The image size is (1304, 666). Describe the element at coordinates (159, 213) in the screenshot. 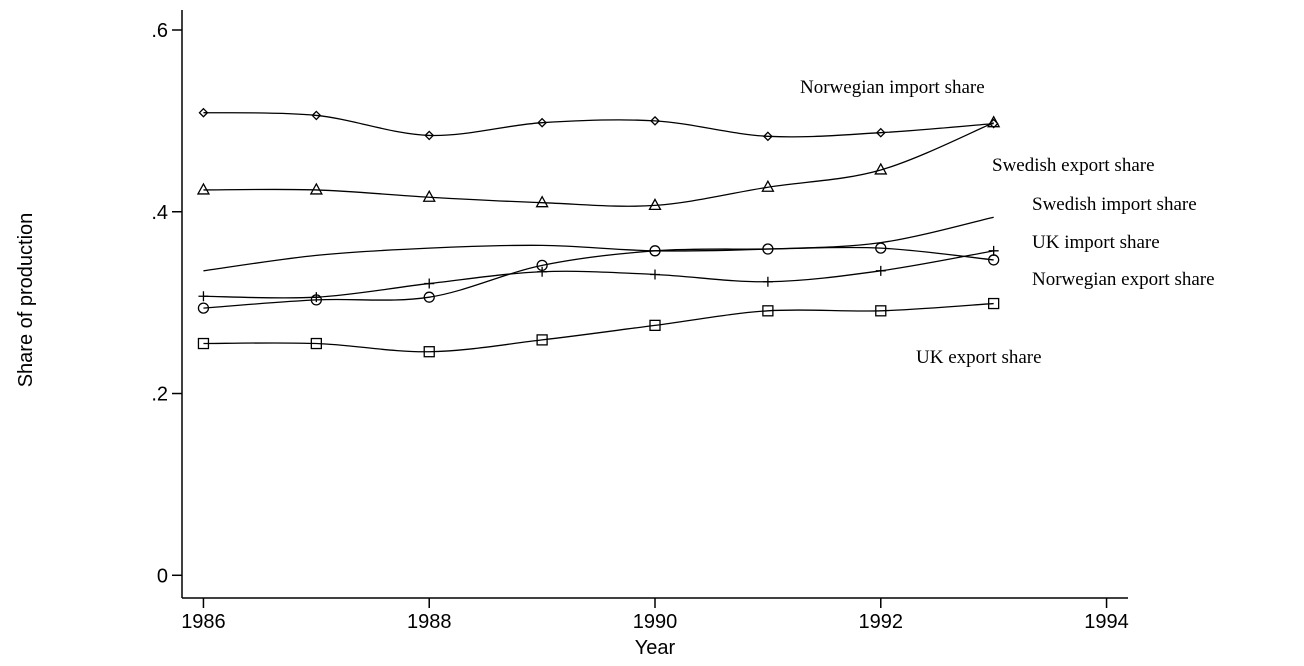

I see `y-tick-label: .4` at that location.